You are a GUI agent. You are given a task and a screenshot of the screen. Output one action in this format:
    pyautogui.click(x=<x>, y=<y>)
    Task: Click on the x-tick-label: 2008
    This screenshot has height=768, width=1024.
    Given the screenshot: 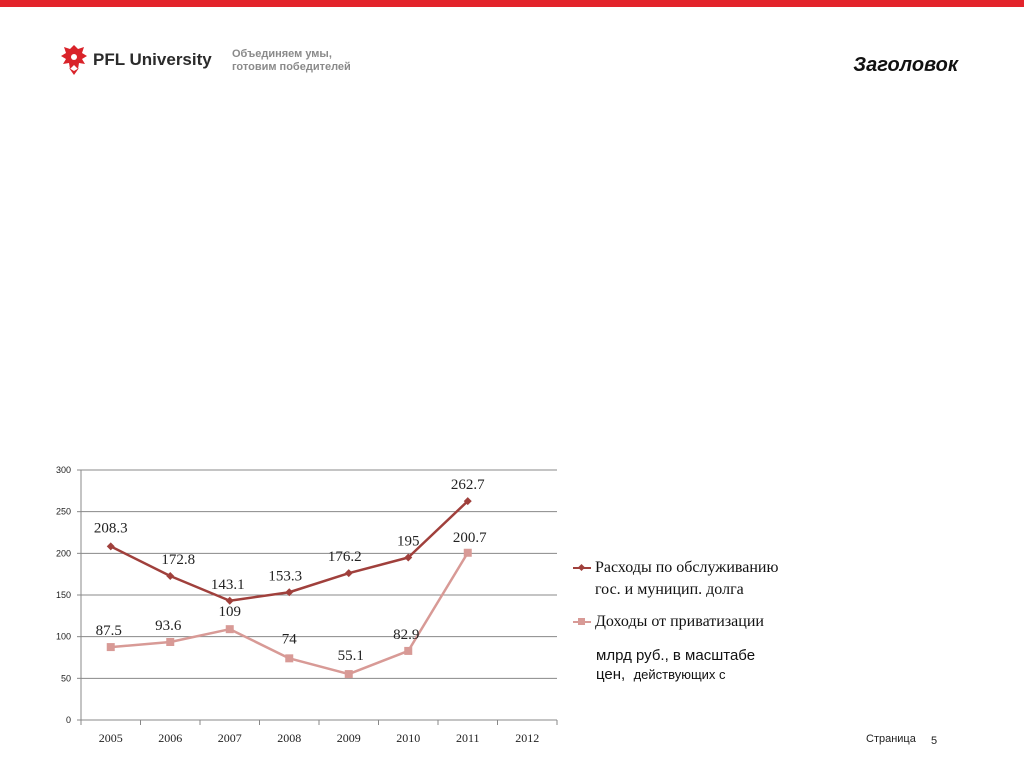 What is the action you would take?
    pyautogui.click(x=289, y=738)
    